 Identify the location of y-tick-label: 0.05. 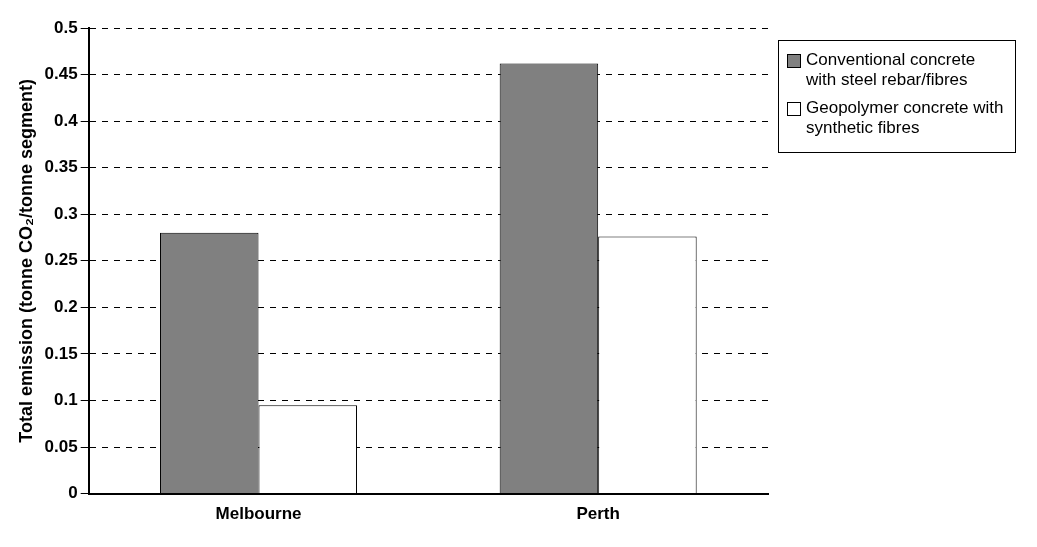
(61, 446).